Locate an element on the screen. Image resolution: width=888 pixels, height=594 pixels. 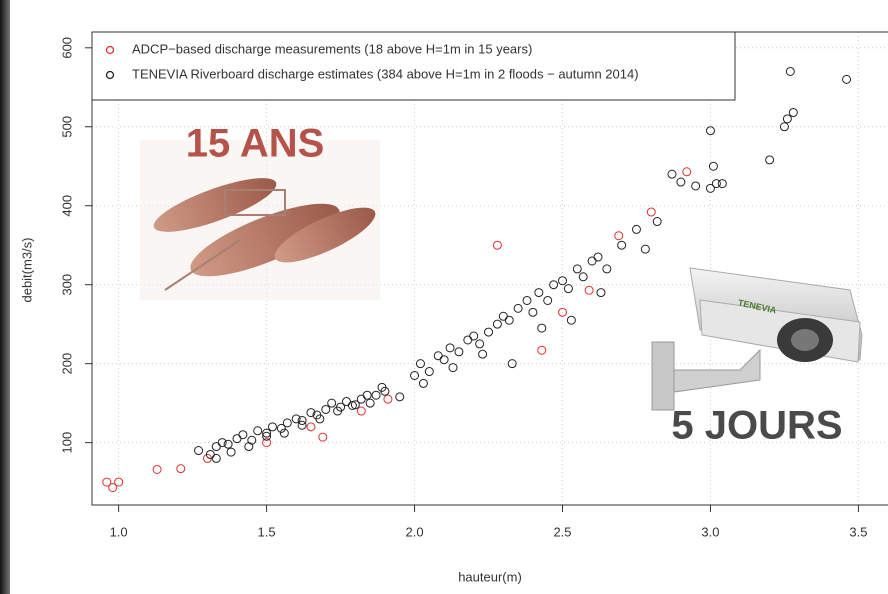
y-tick-label: 400 is located at coordinates (66, 206).